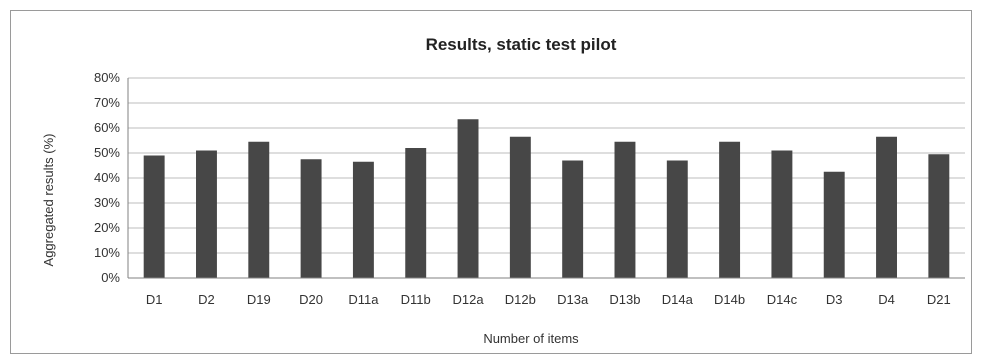 The width and height of the screenshot is (984, 360). Describe the element at coordinates (677, 219) in the screenshot. I see `bar-D14a` at that location.